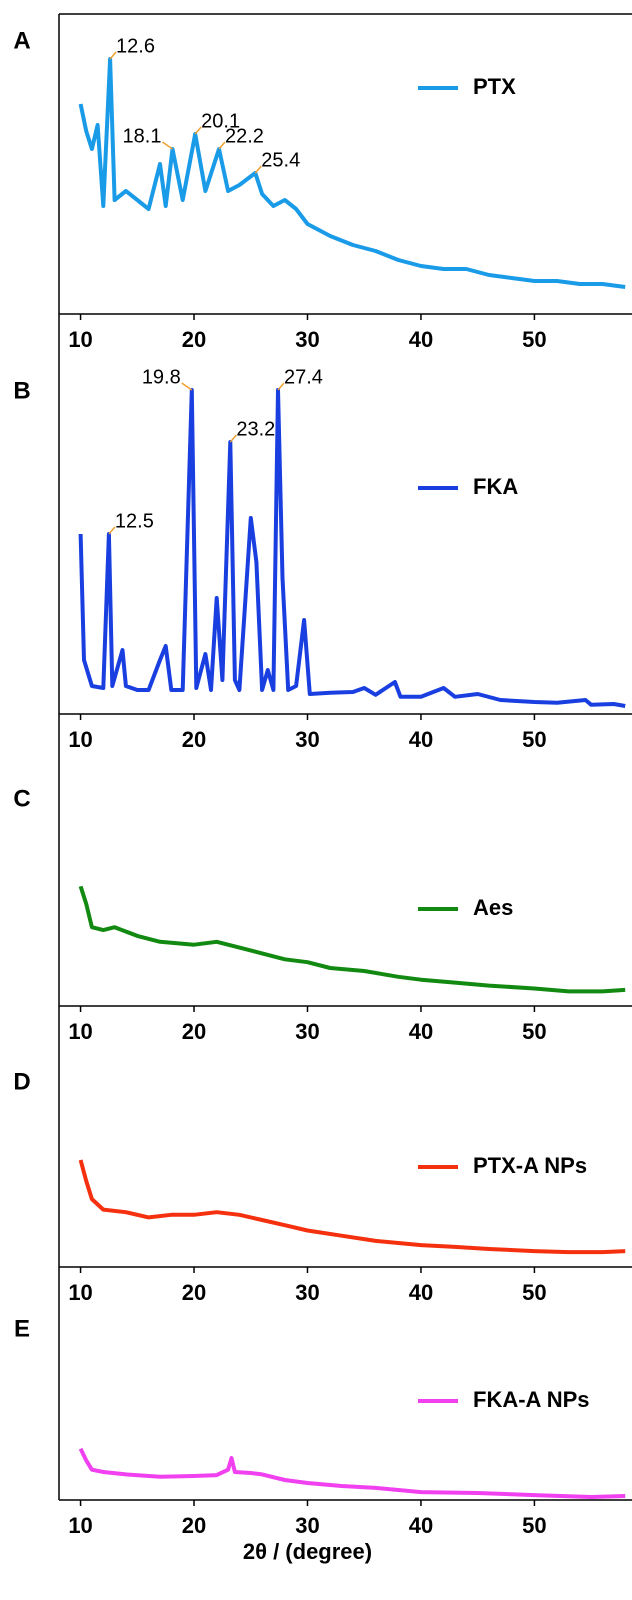  I want to click on peak-label: 12.5, so click(134, 521).